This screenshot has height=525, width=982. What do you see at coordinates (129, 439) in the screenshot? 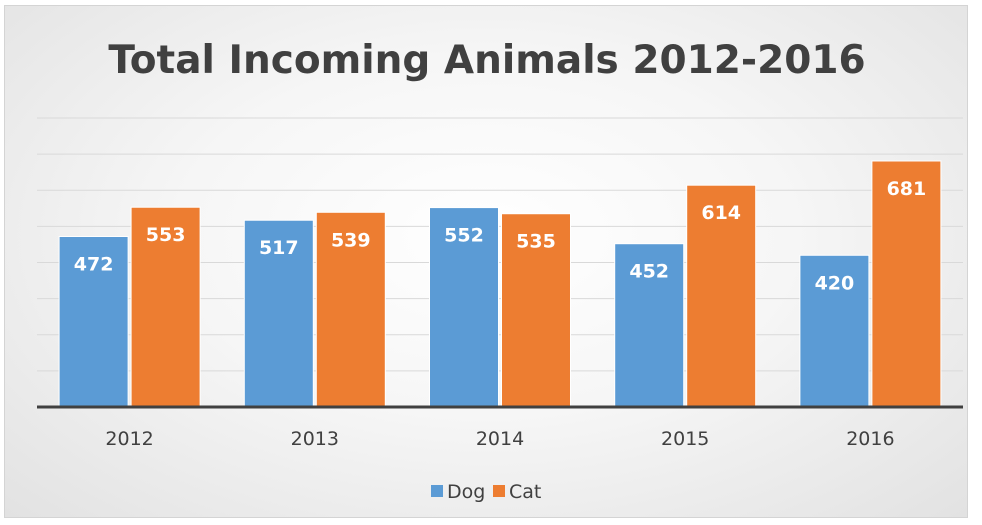
I see `x-tick-label-2012: 2012` at bounding box center [129, 439].